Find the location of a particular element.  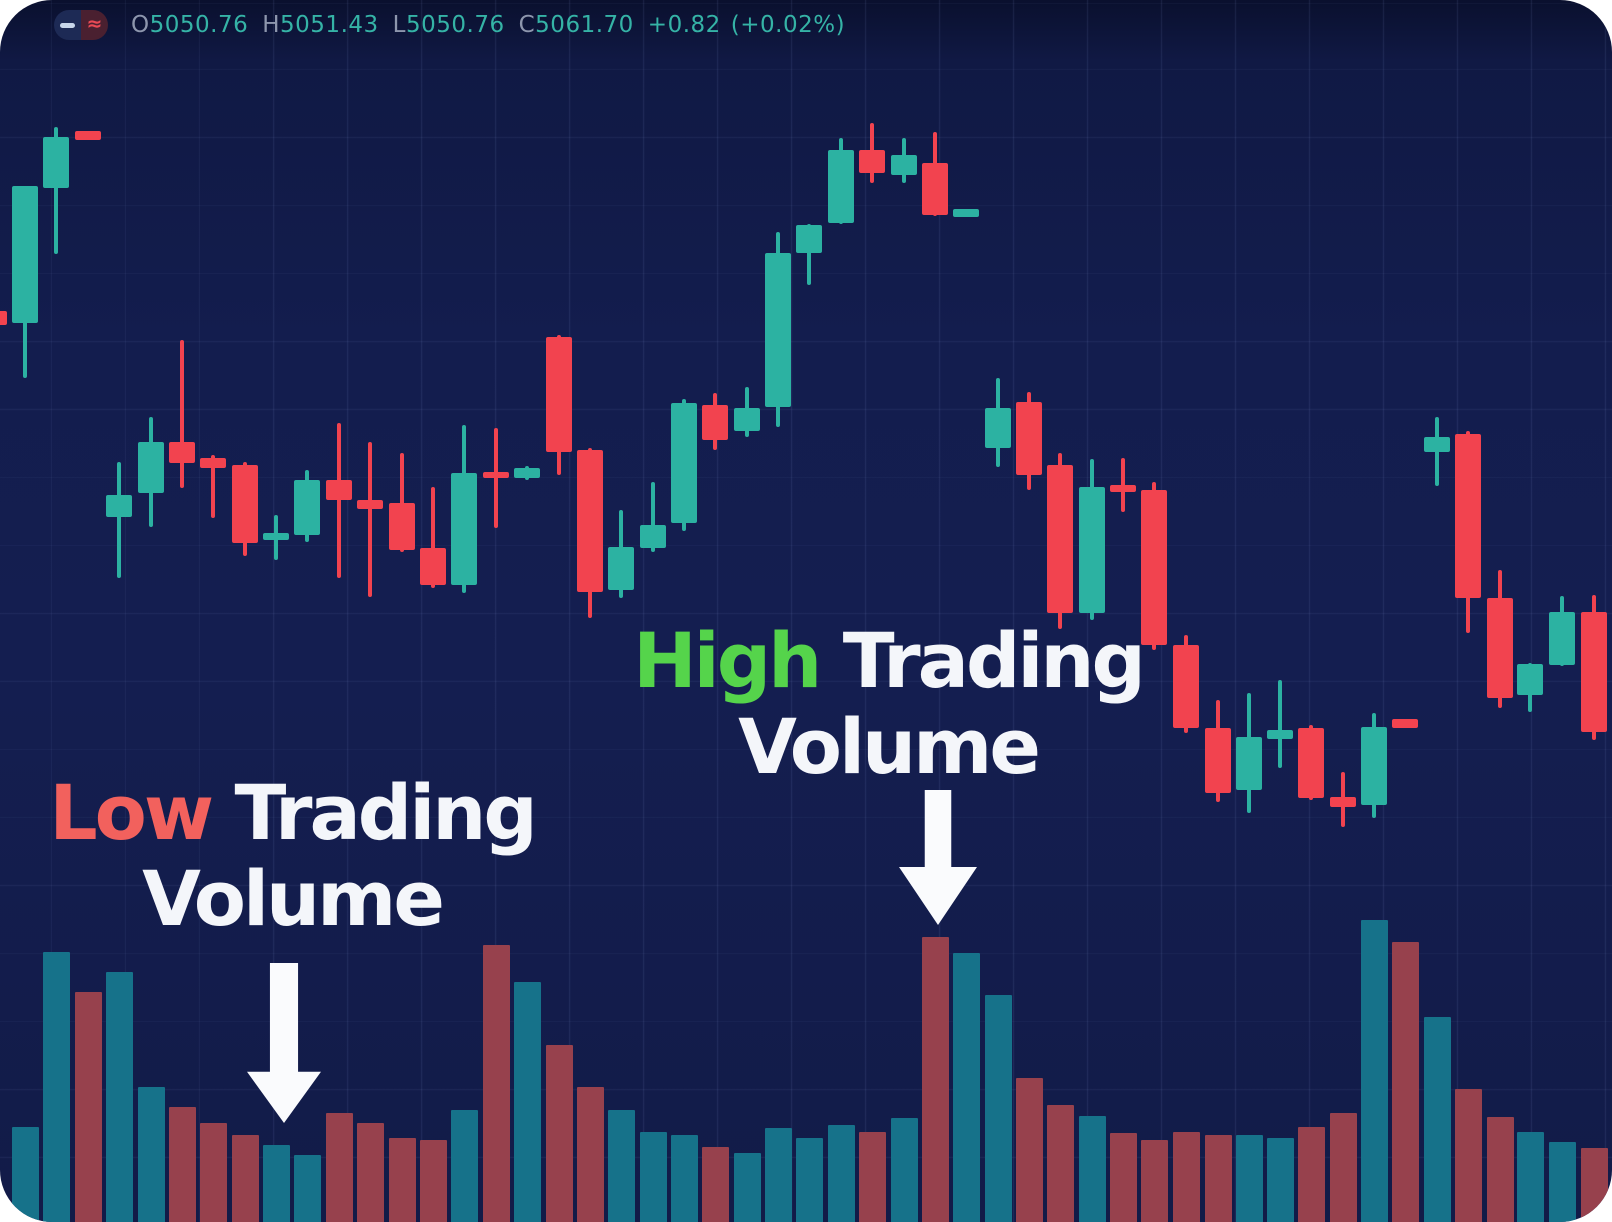

ohlc-value: 5050.76 is located at coordinates (455, 25).